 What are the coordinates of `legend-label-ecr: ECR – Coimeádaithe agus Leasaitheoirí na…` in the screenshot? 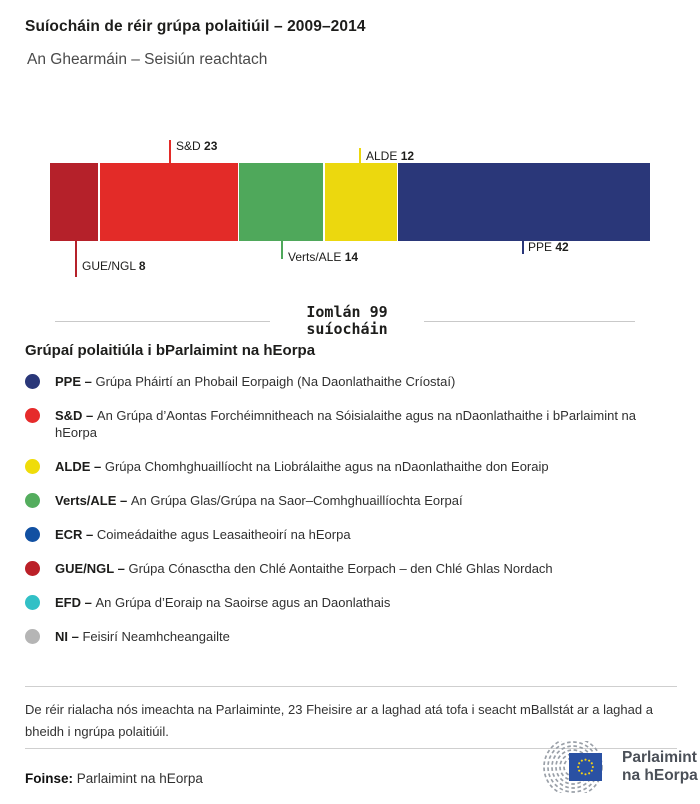 It's located at (203, 534).